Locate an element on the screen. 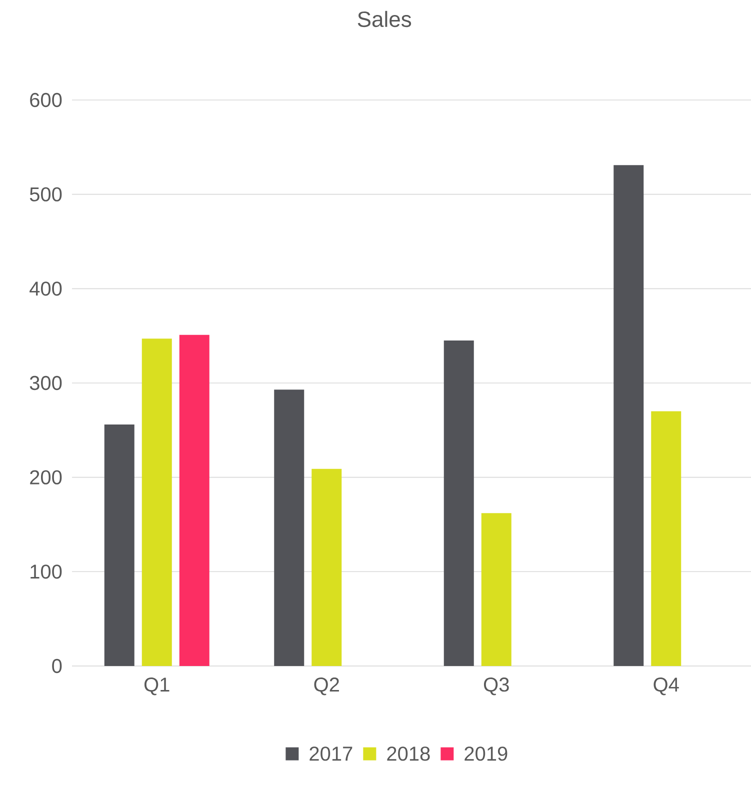  legend-label: 2019 is located at coordinates (486, 753).